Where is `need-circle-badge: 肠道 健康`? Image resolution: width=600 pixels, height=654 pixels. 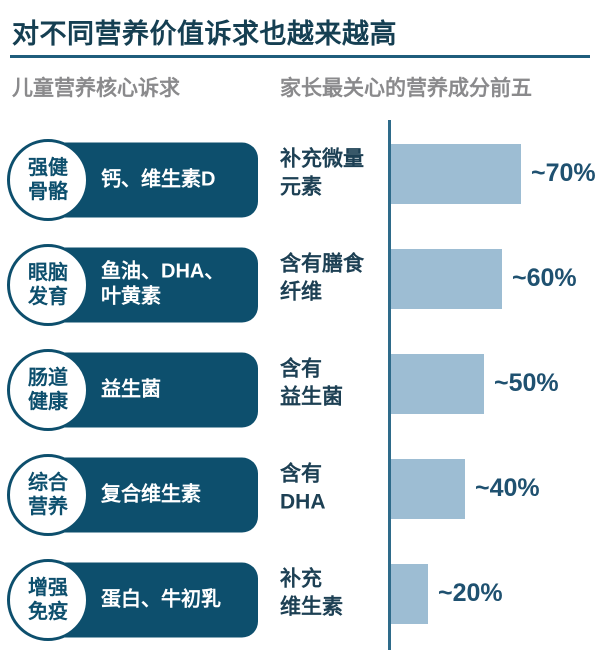
need-circle-badge: 肠道 健康 is located at coordinates (48, 389).